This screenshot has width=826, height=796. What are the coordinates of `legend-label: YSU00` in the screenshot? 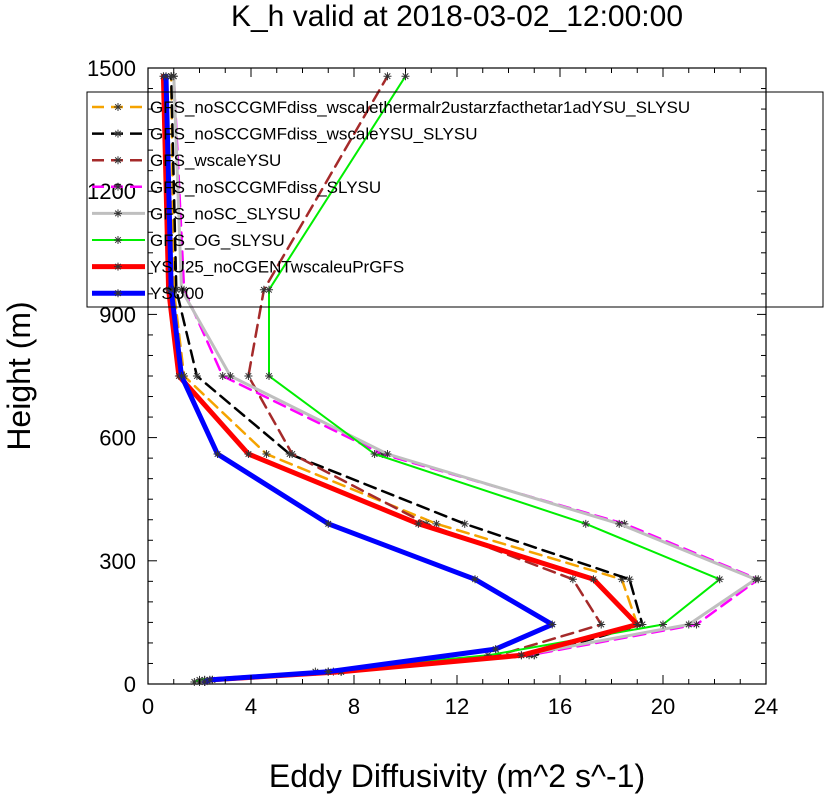 It's located at (177, 293).